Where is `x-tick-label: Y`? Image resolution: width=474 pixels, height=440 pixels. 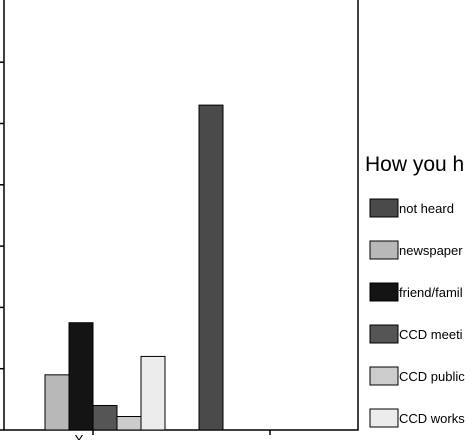 x-tick-label: Y is located at coordinates (79, 436).